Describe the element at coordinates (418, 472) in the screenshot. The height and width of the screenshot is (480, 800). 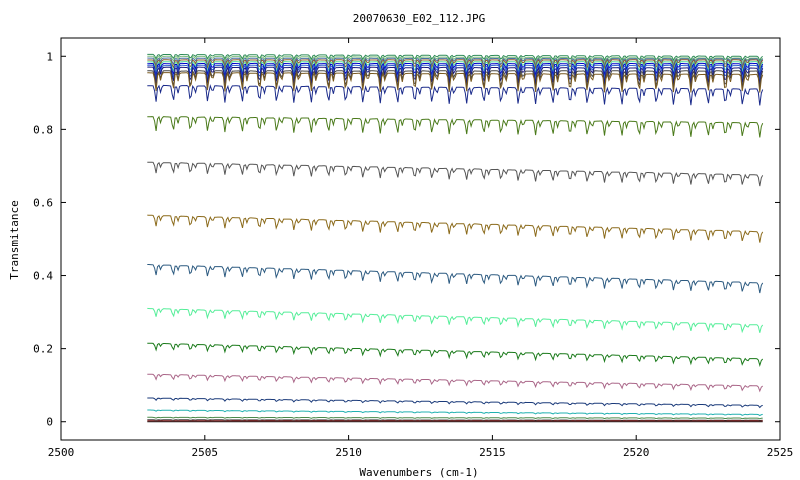
I see `x-axis-label: Wavenumbers (cm-1)` at that location.